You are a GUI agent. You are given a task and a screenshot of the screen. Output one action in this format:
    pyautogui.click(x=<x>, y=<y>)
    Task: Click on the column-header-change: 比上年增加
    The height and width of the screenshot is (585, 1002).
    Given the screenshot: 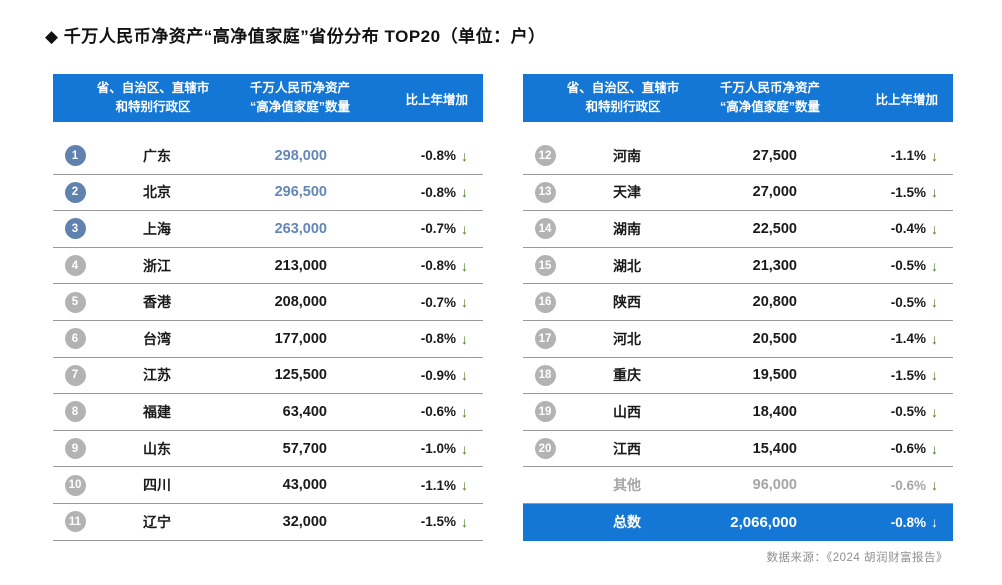 What is the action you would take?
    pyautogui.click(x=906, y=99)
    